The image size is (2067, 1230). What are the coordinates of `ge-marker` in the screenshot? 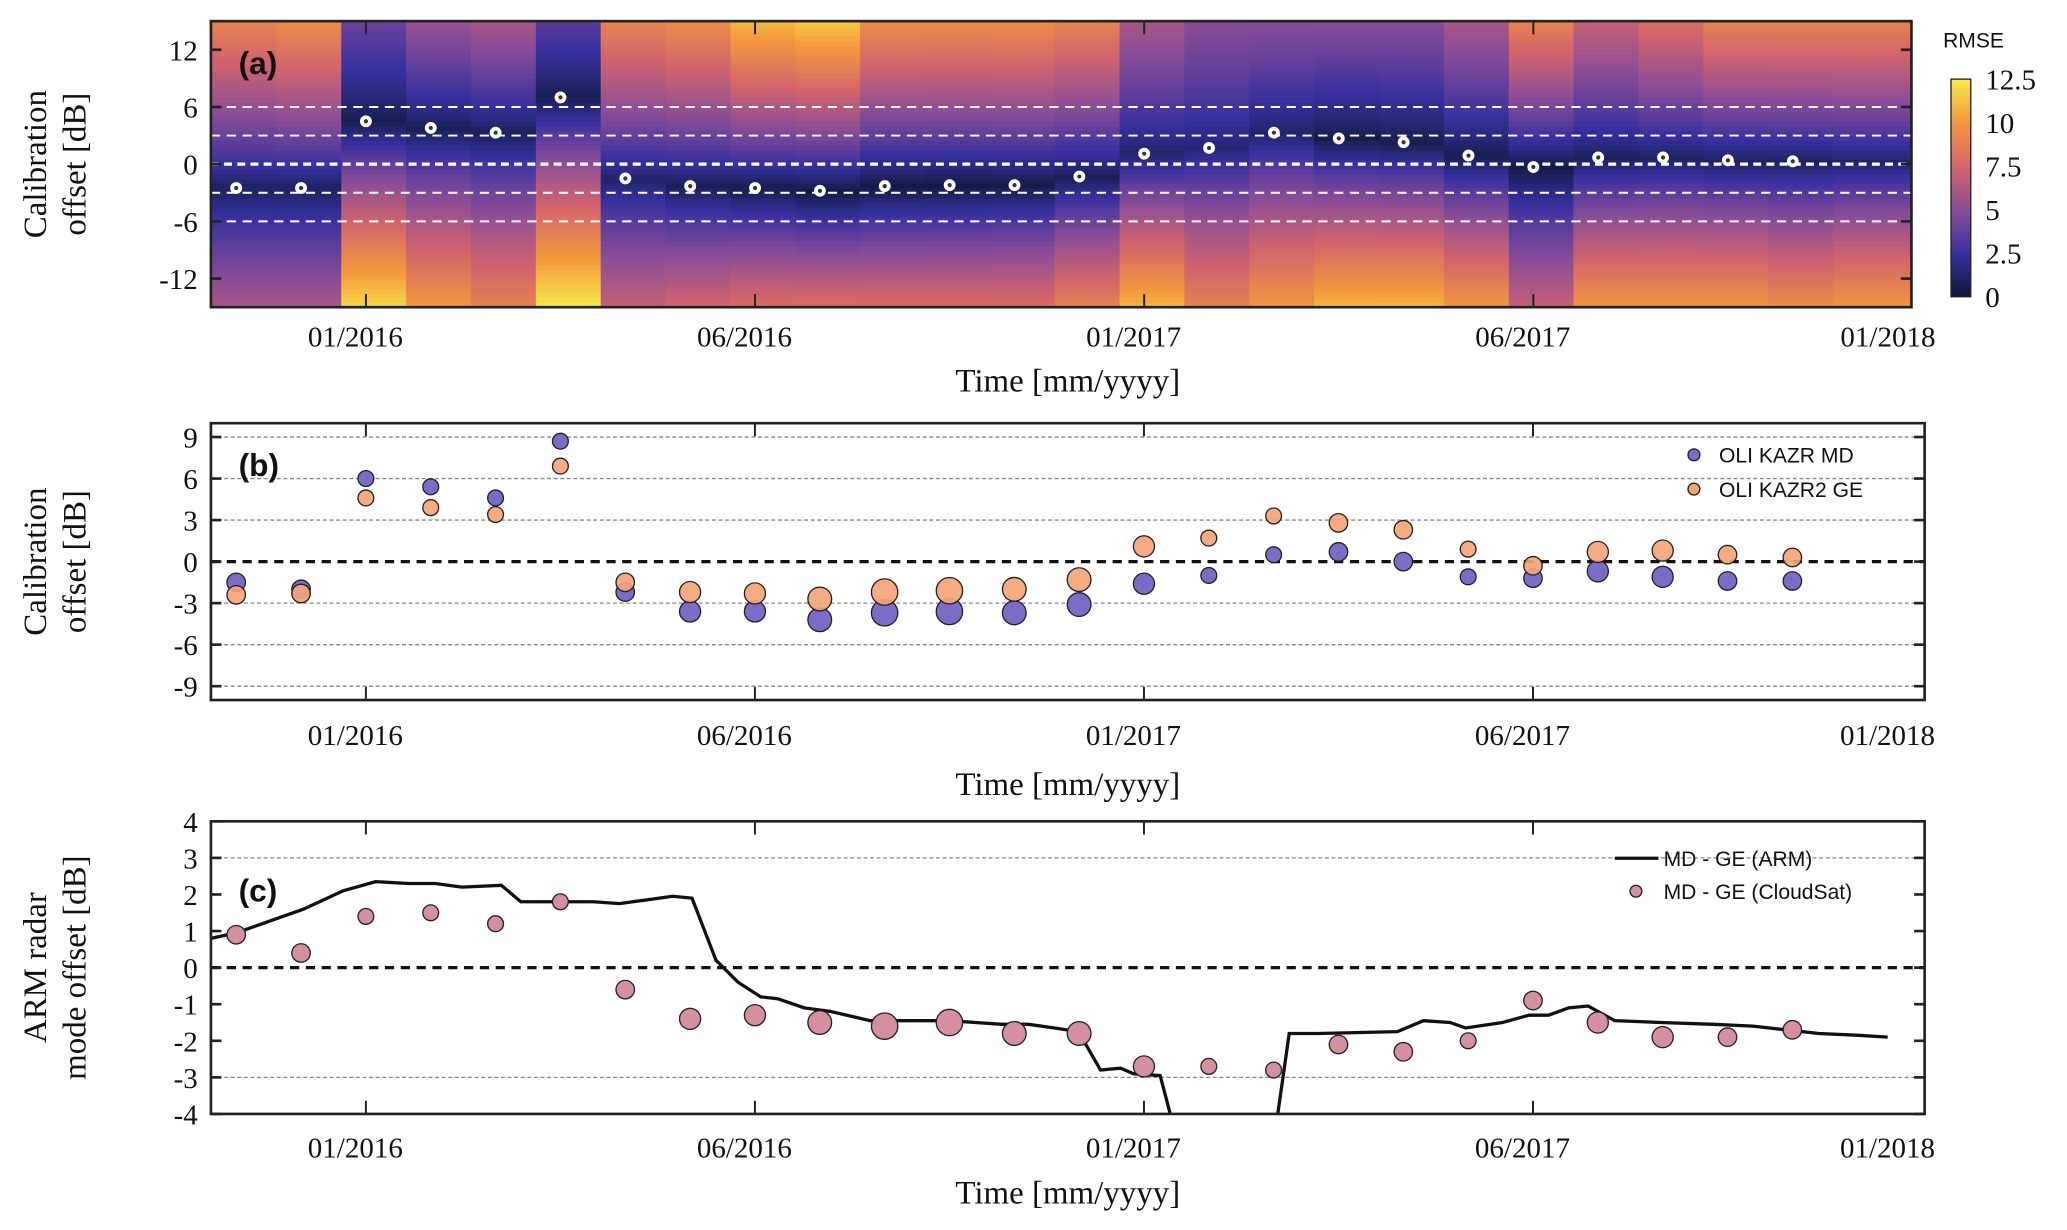 It's located at (1014, 589).